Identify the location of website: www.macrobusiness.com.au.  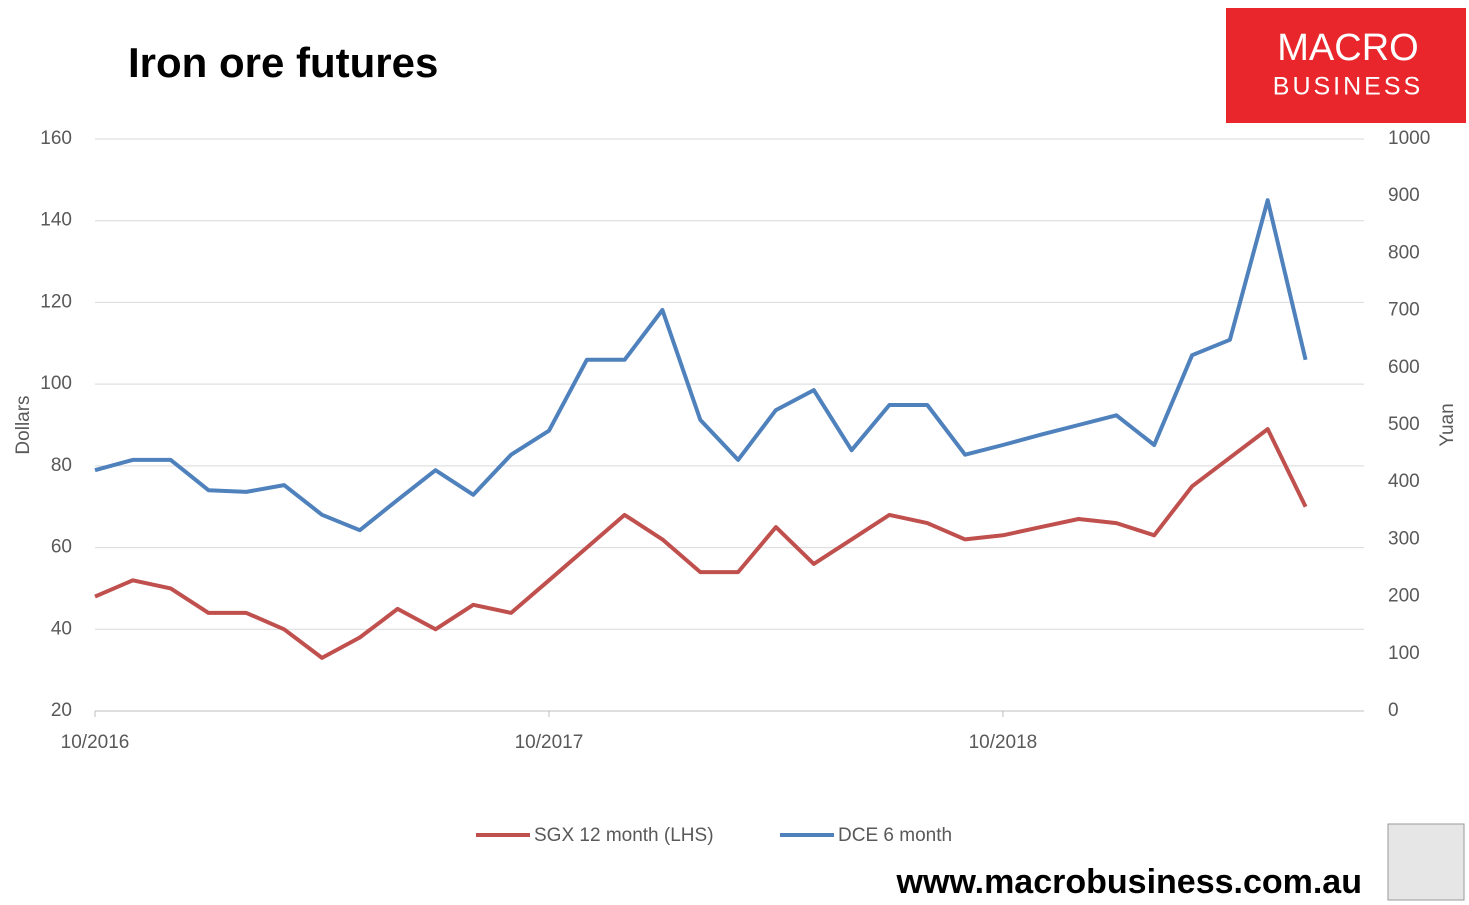
(1129, 882).